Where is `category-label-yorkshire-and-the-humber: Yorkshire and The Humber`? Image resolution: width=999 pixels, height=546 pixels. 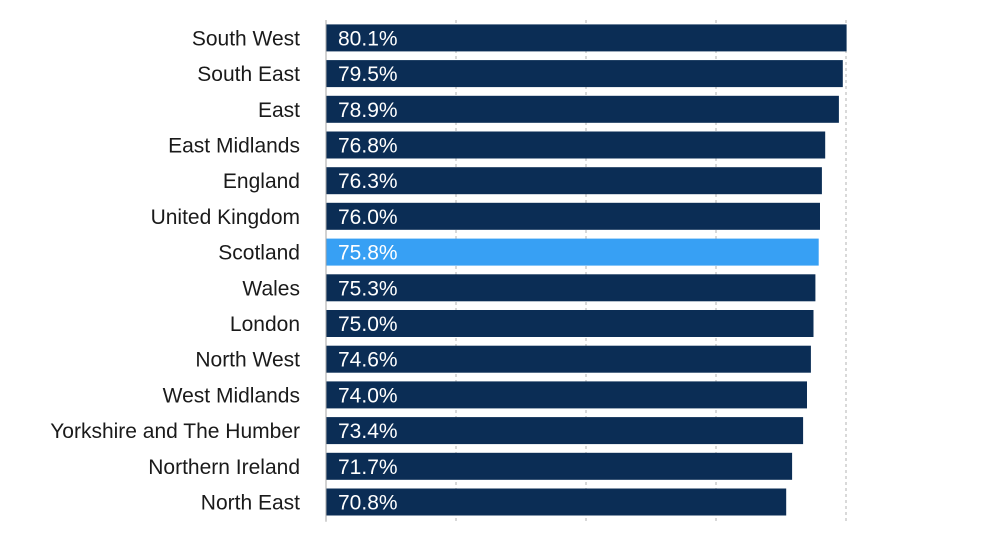 category-label-yorkshire-and-the-humber: Yorkshire and The Humber is located at coordinates (175, 431).